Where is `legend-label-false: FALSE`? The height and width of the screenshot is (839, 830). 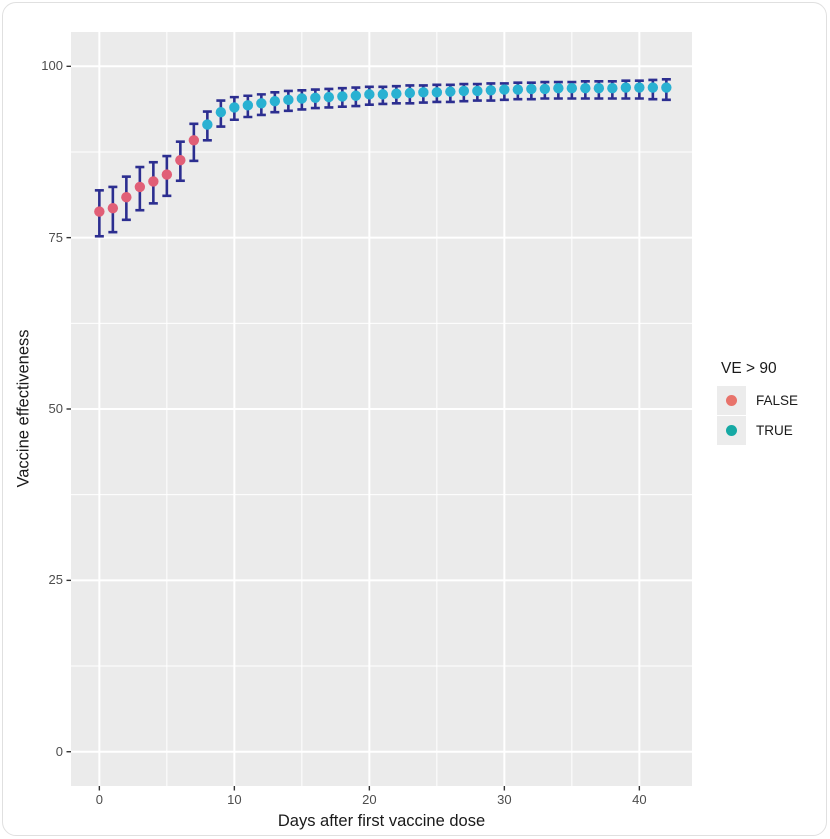 legend-label-false: FALSE is located at coordinates (777, 400).